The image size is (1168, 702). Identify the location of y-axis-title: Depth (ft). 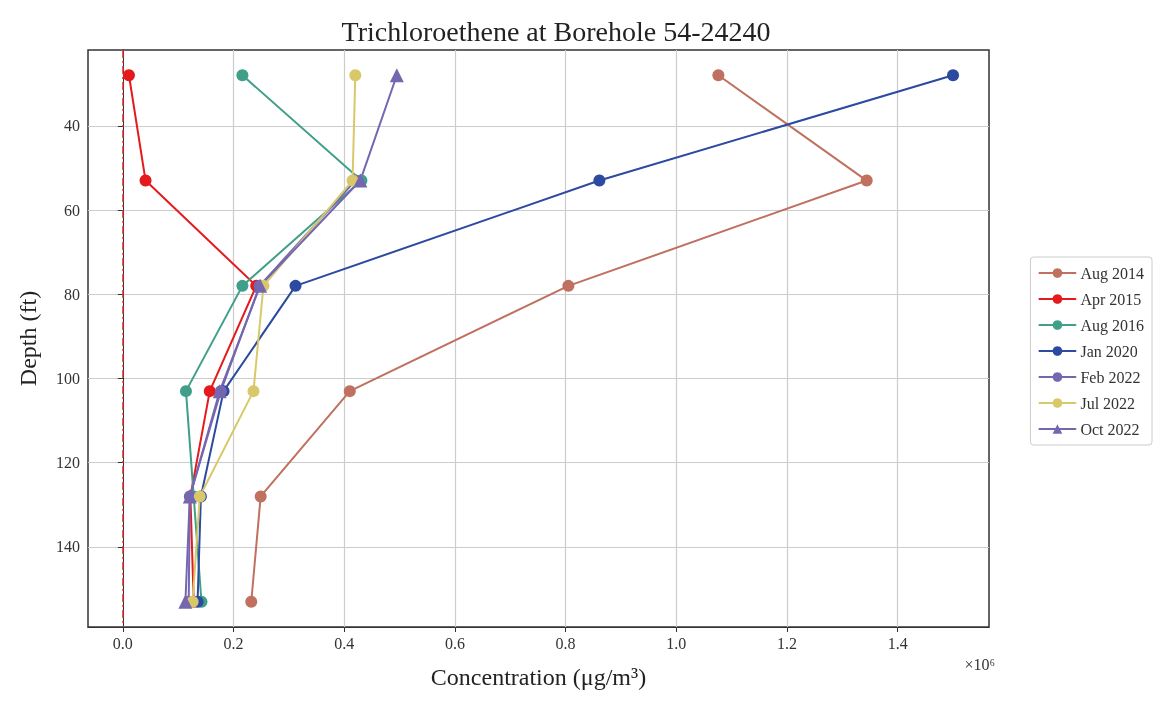
(28, 338).